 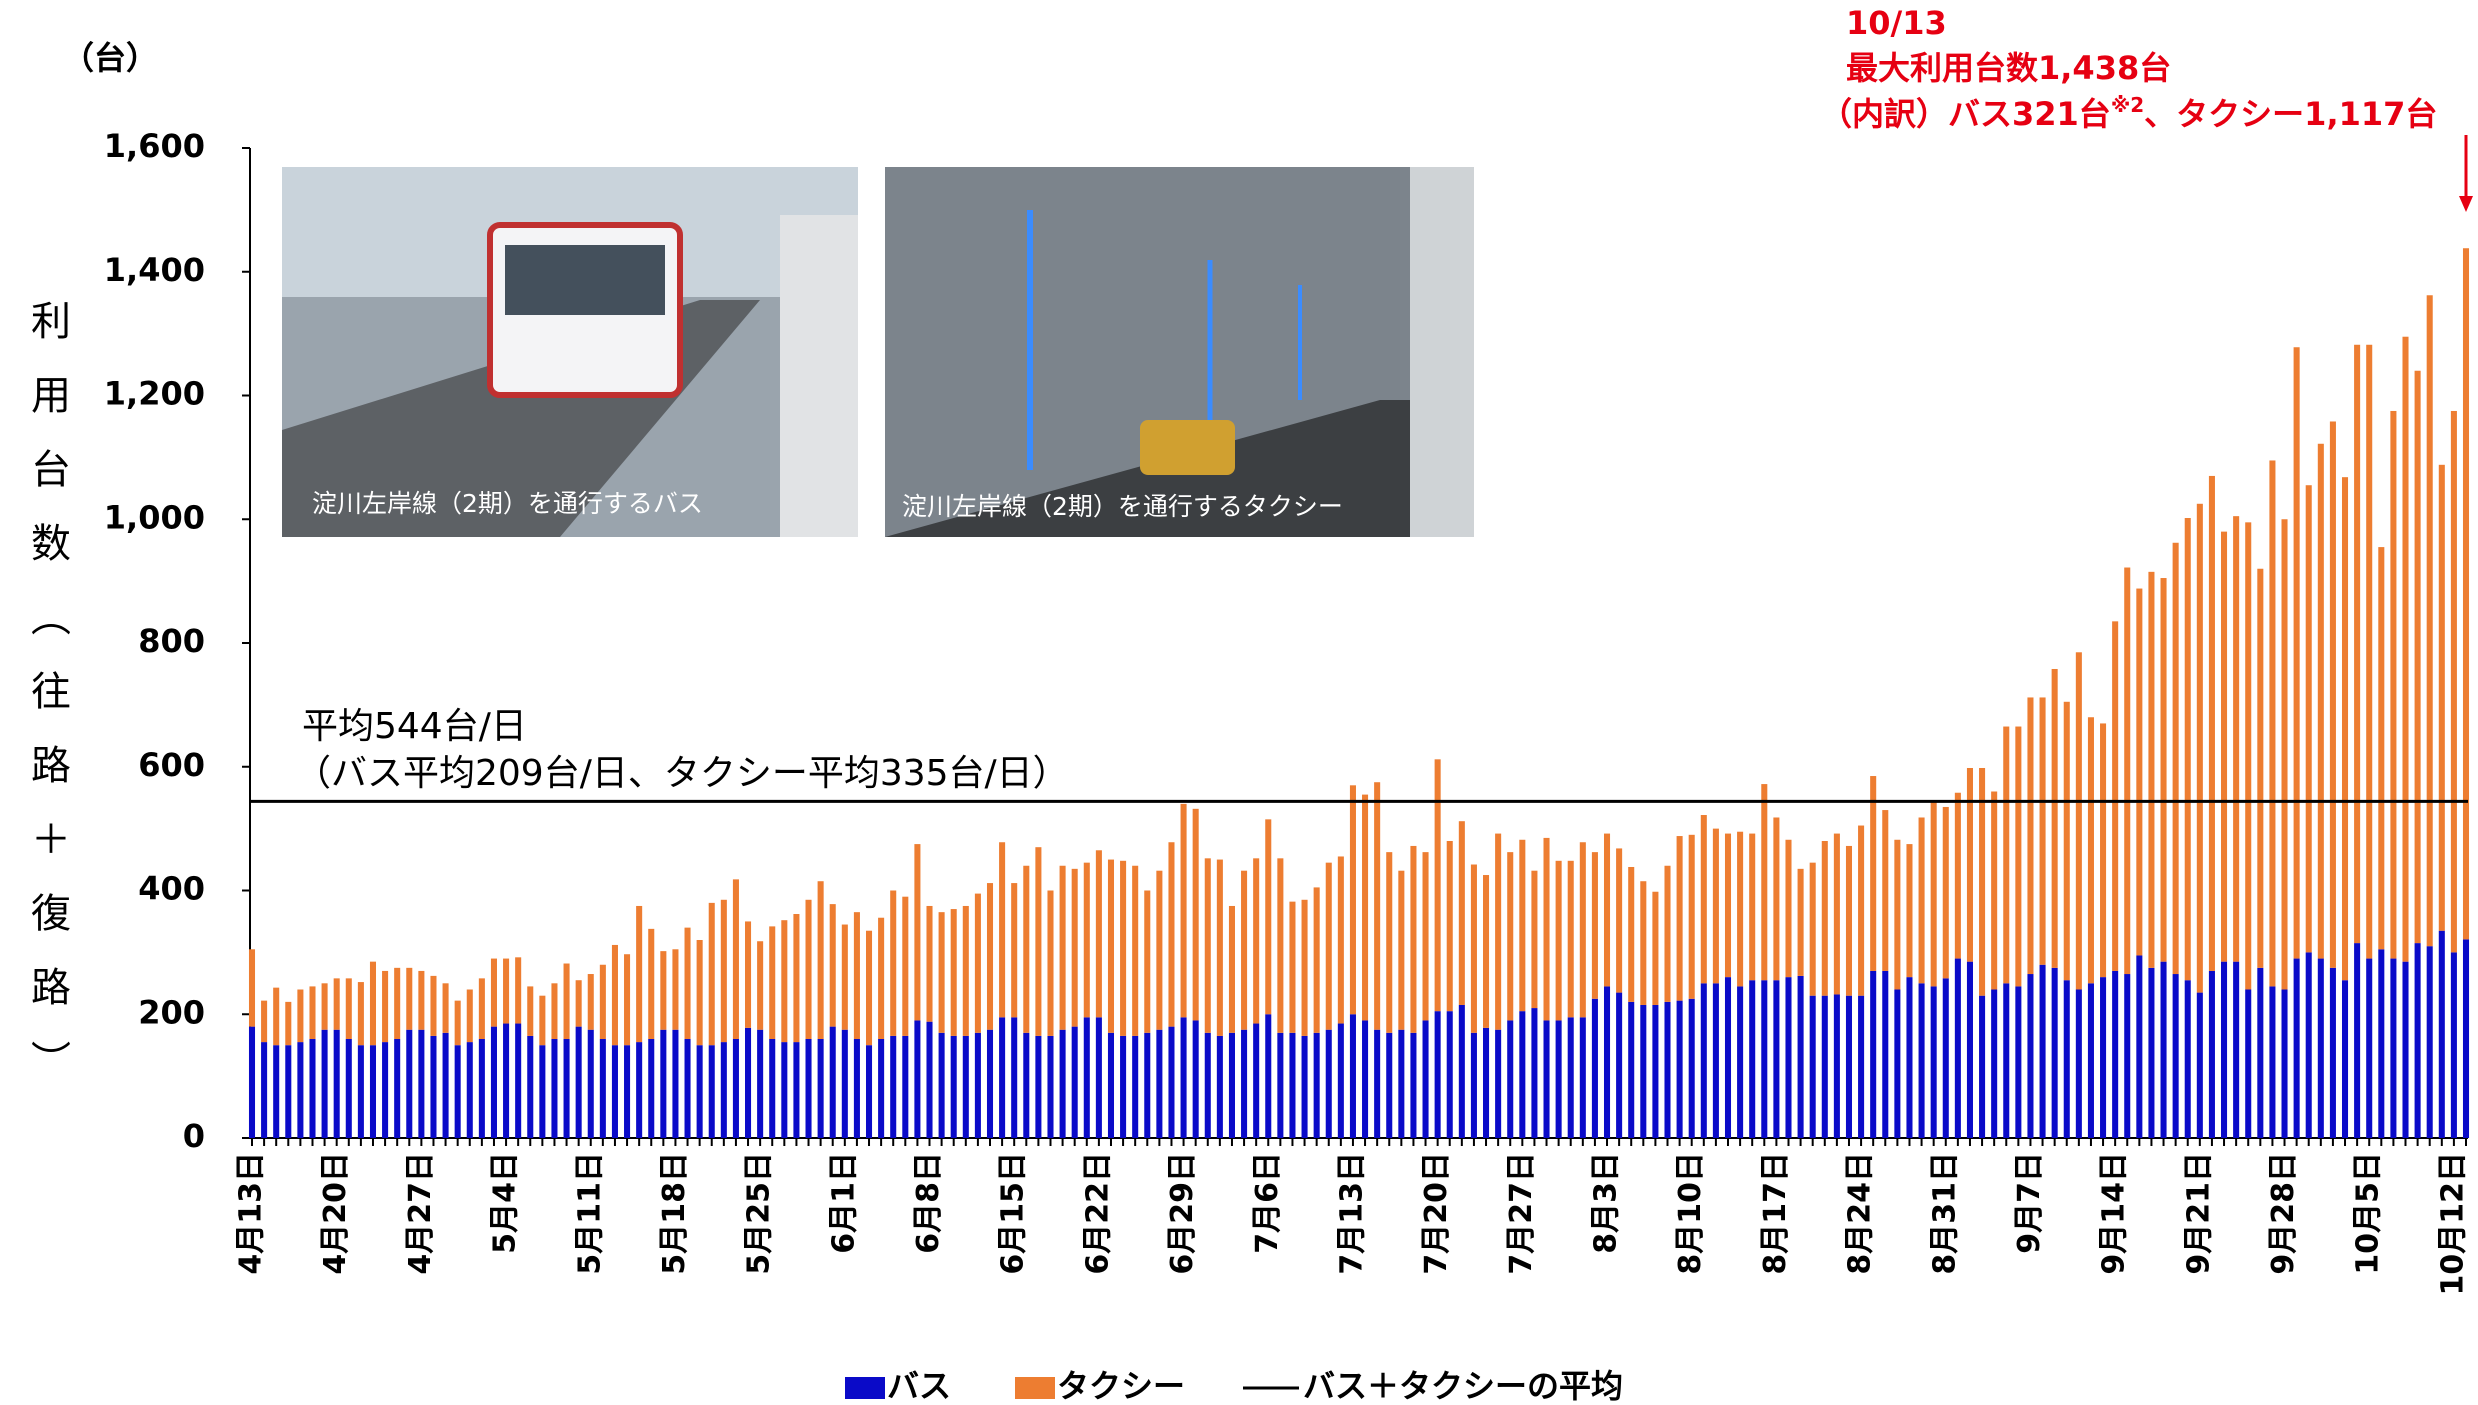 What do you see at coordinates (2128, 113) in the screenshot?
I see `annotation-line: （内訳）バス321台※2、タクシー1,117台` at bounding box center [2128, 113].